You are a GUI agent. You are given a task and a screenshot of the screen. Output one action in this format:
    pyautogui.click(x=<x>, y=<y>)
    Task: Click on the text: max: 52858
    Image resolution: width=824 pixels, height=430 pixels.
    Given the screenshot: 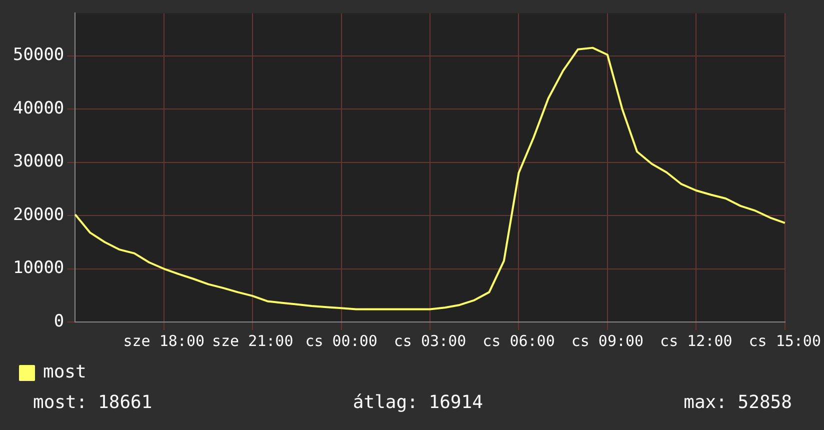 What is the action you would take?
    pyautogui.click(x=738, y=402)
    